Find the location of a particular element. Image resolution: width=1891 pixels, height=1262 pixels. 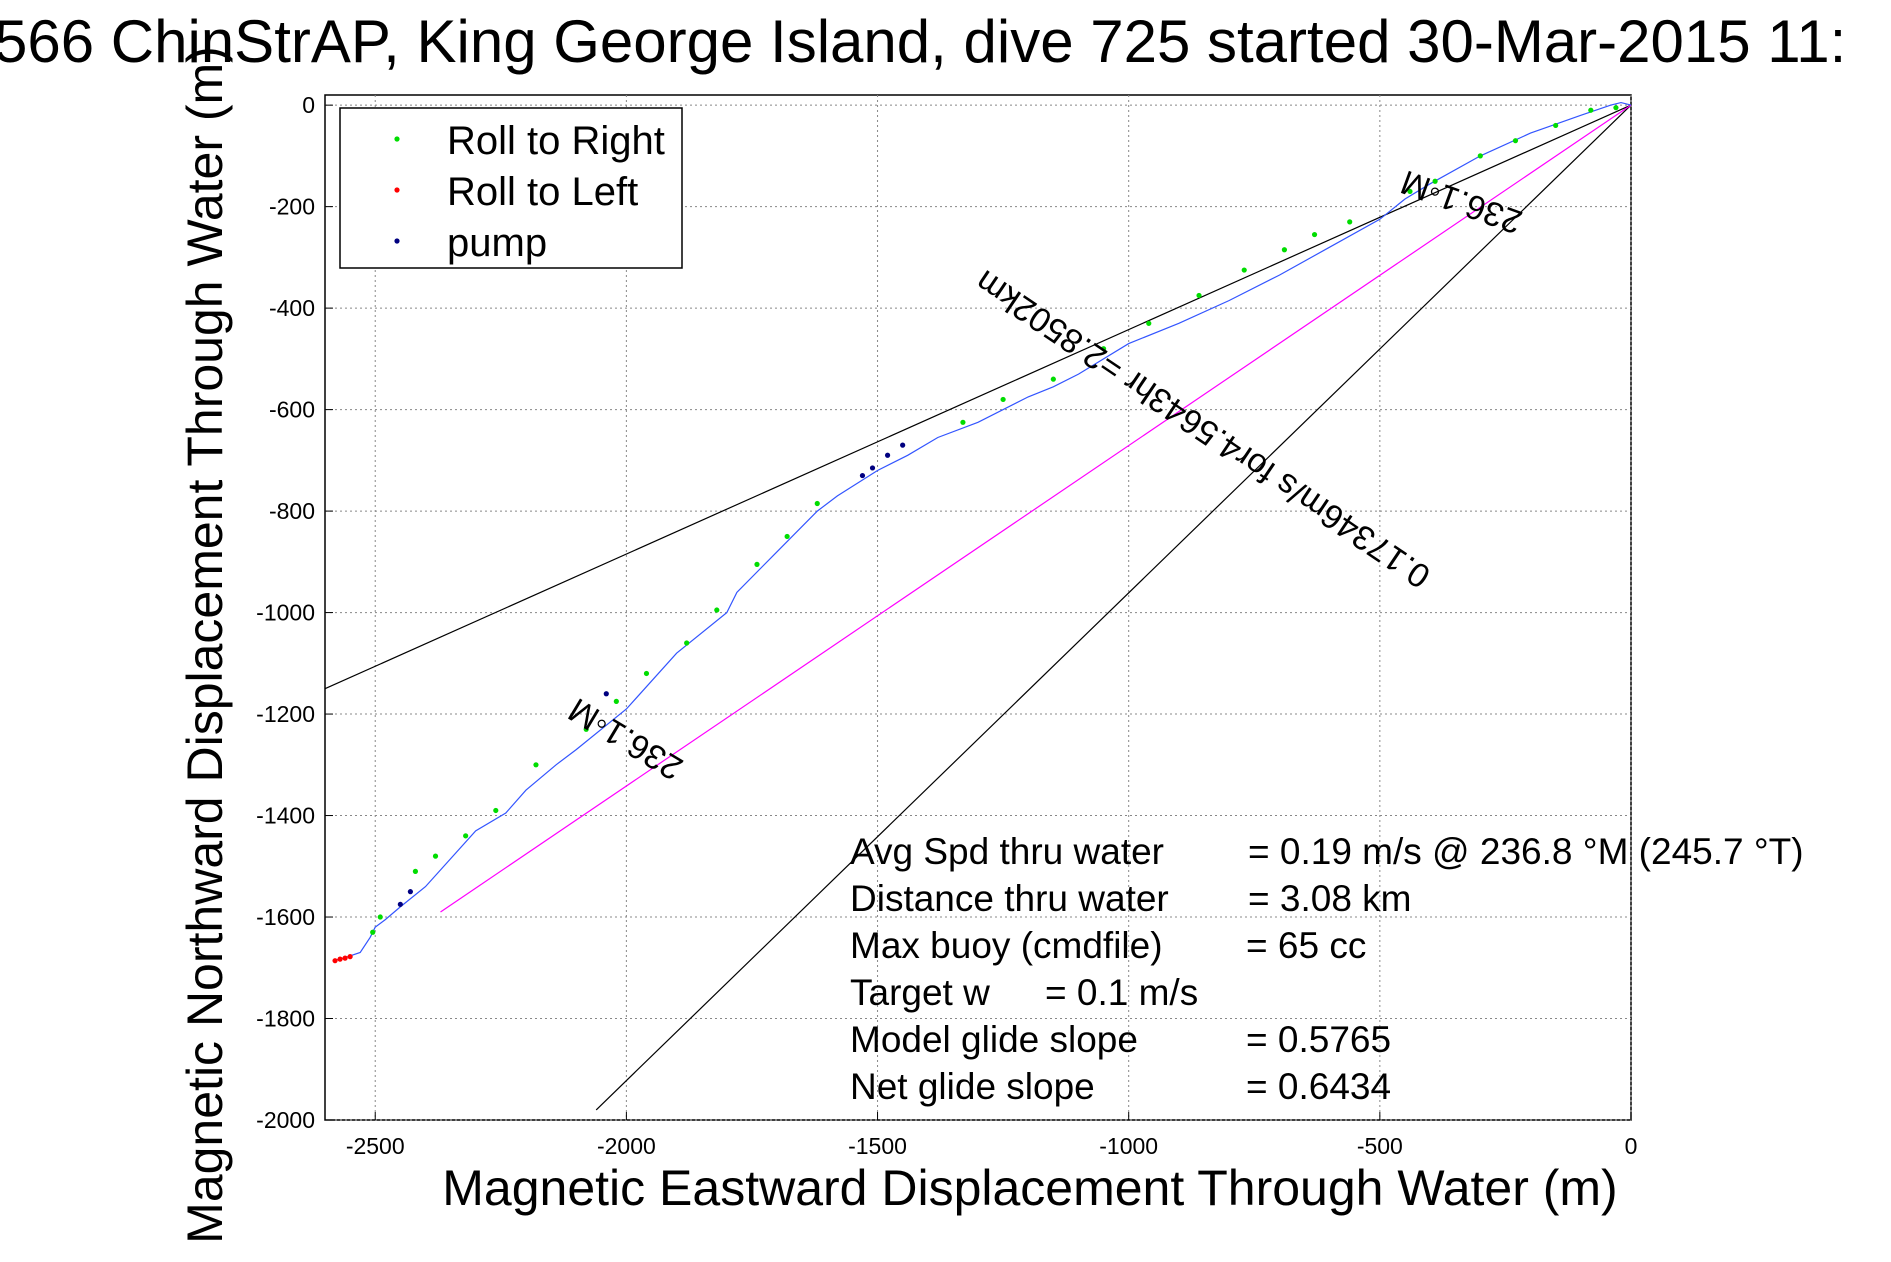

stat-value: = 3.08 km is located at coordinates (1330, 898).